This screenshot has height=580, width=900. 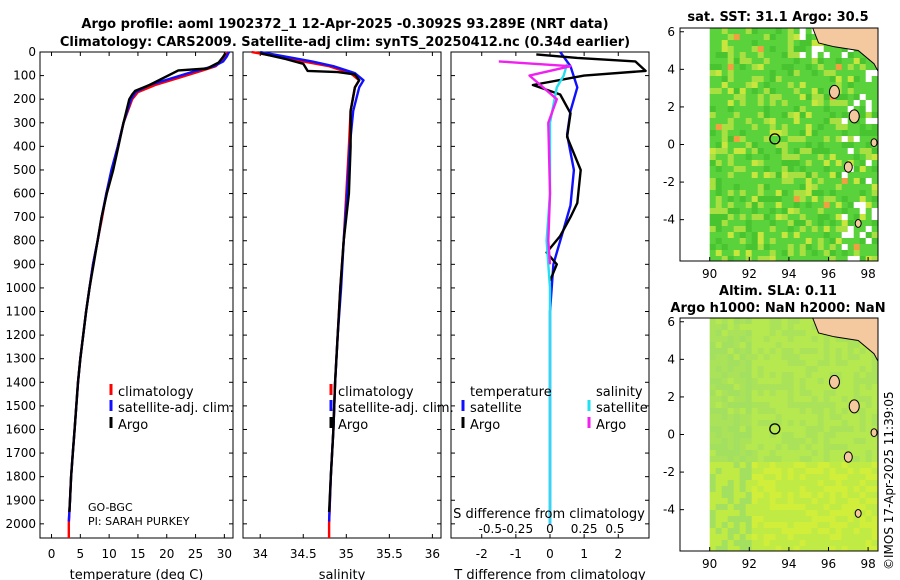 I want to click on depth-tick-label: 200, so click(x=24, y=99).